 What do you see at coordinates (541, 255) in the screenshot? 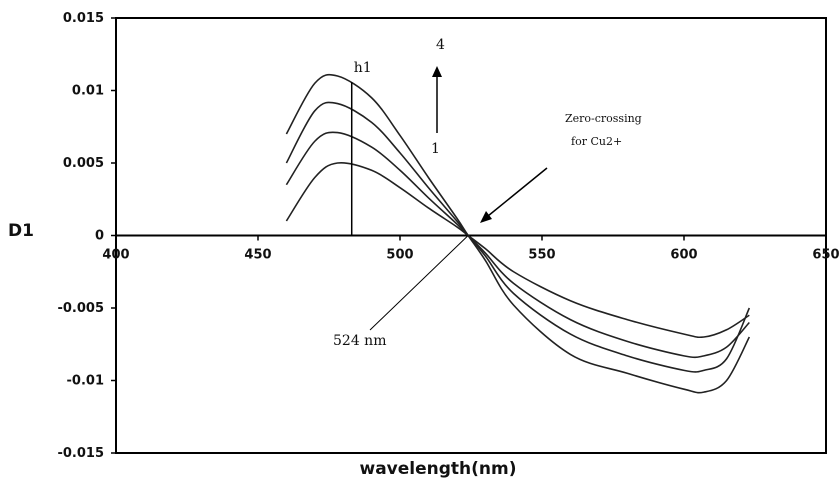
I see `x-tick-label: 550` at bounding box center [541, 255].